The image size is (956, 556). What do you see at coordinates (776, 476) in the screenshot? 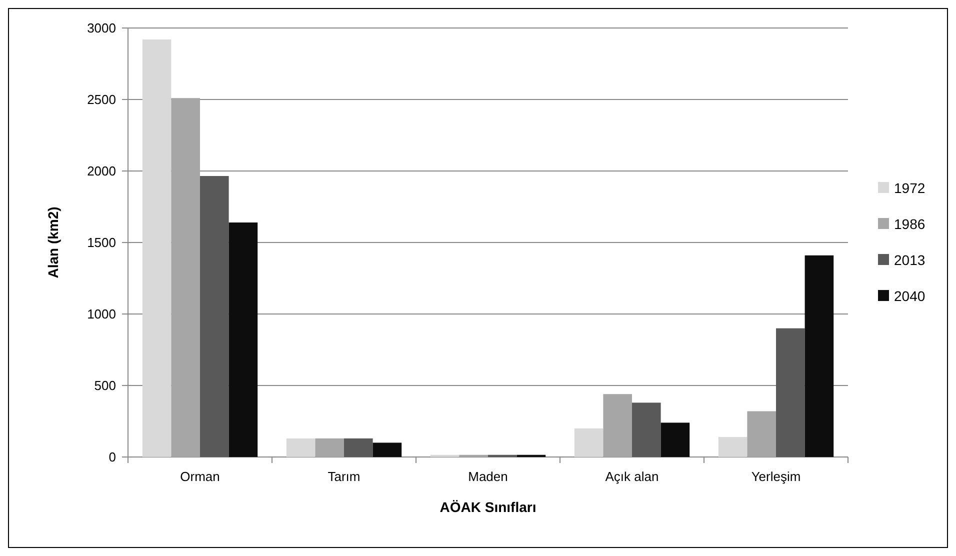
I see `x-tick-label: Yerleşim` at bounding box center [776, 476].